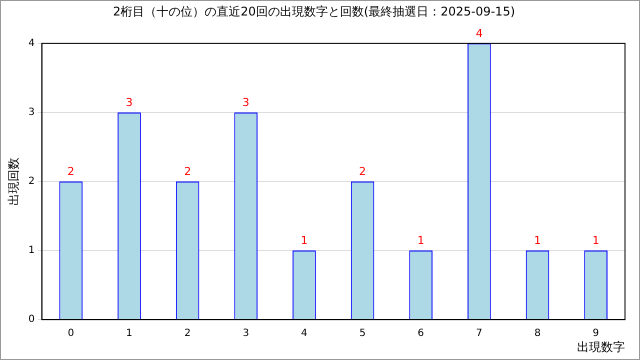 This screenshot has width=640, height=360. Describe the element at coordinates (362, 334) in the screenshot. I see `x-tick-label: 5` at that location.